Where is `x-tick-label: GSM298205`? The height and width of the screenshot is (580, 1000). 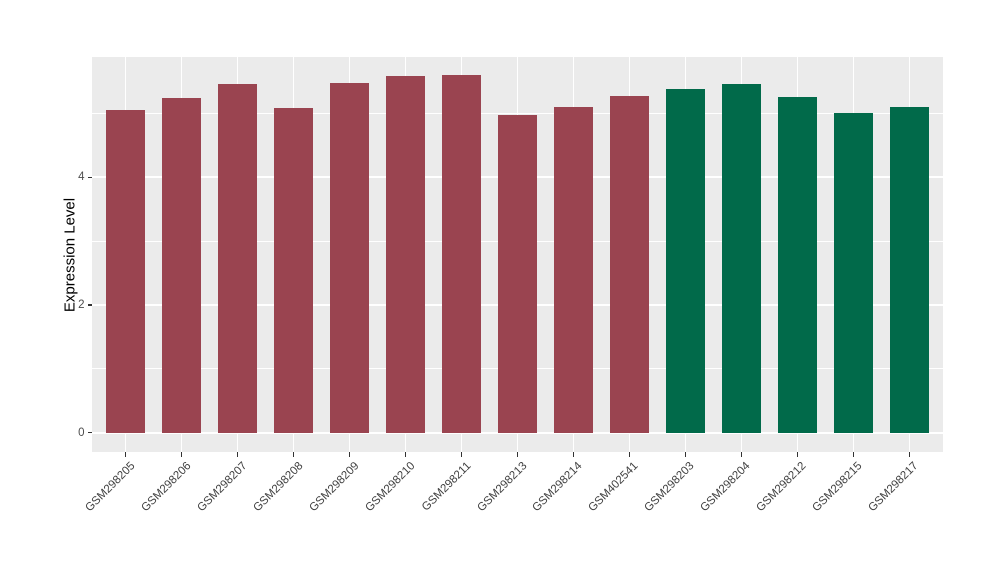 x-tick-label: GSM298205 is located at coordinates (110, 487).